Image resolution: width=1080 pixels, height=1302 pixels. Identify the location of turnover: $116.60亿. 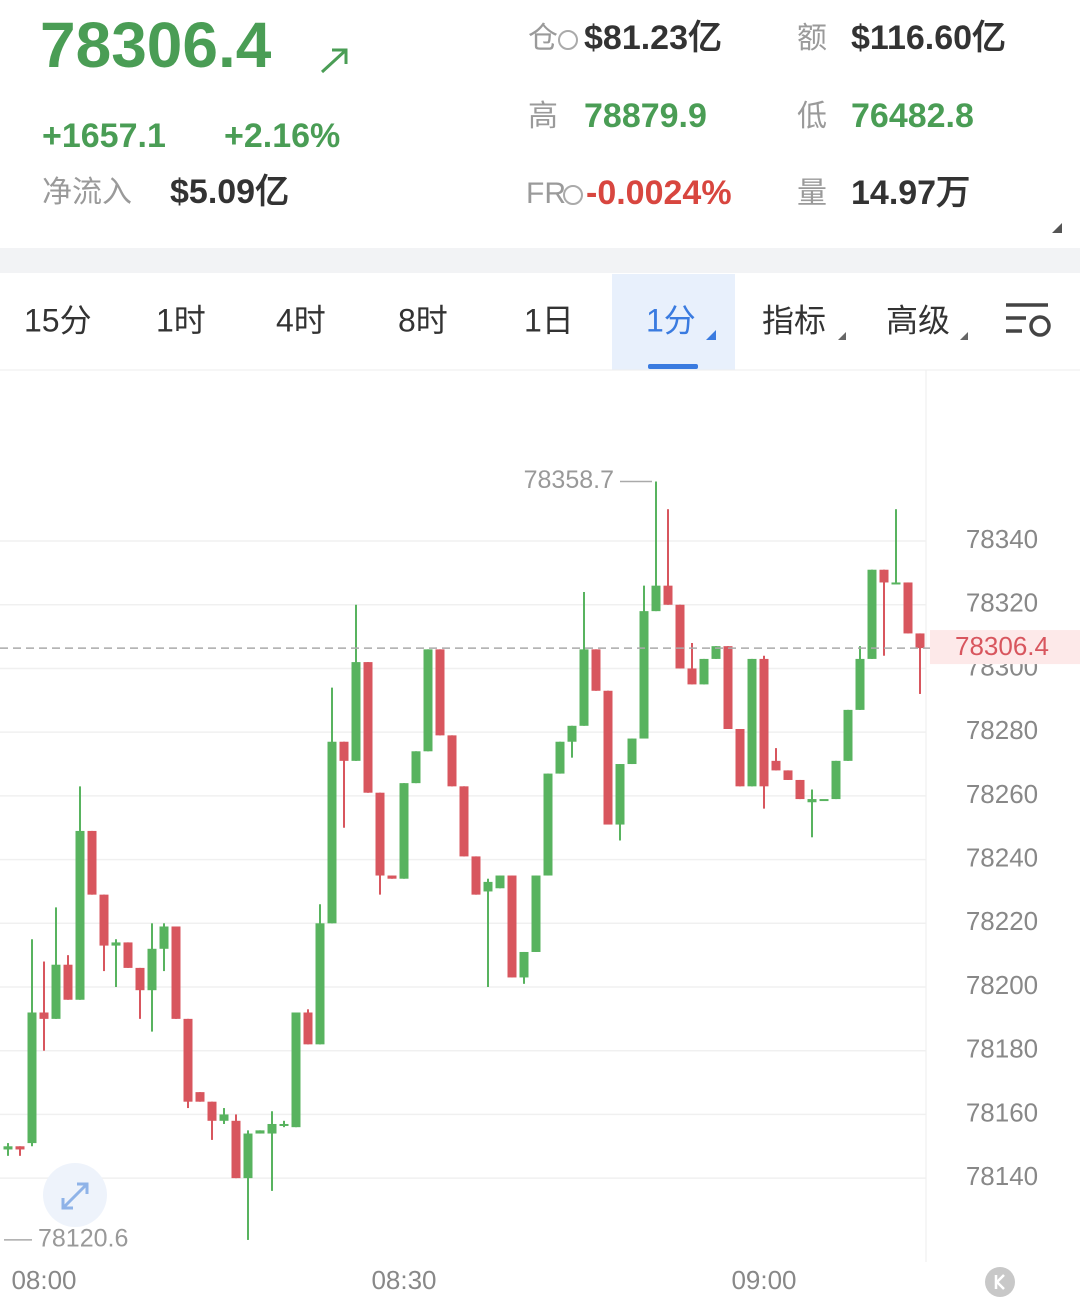
(928, 38).